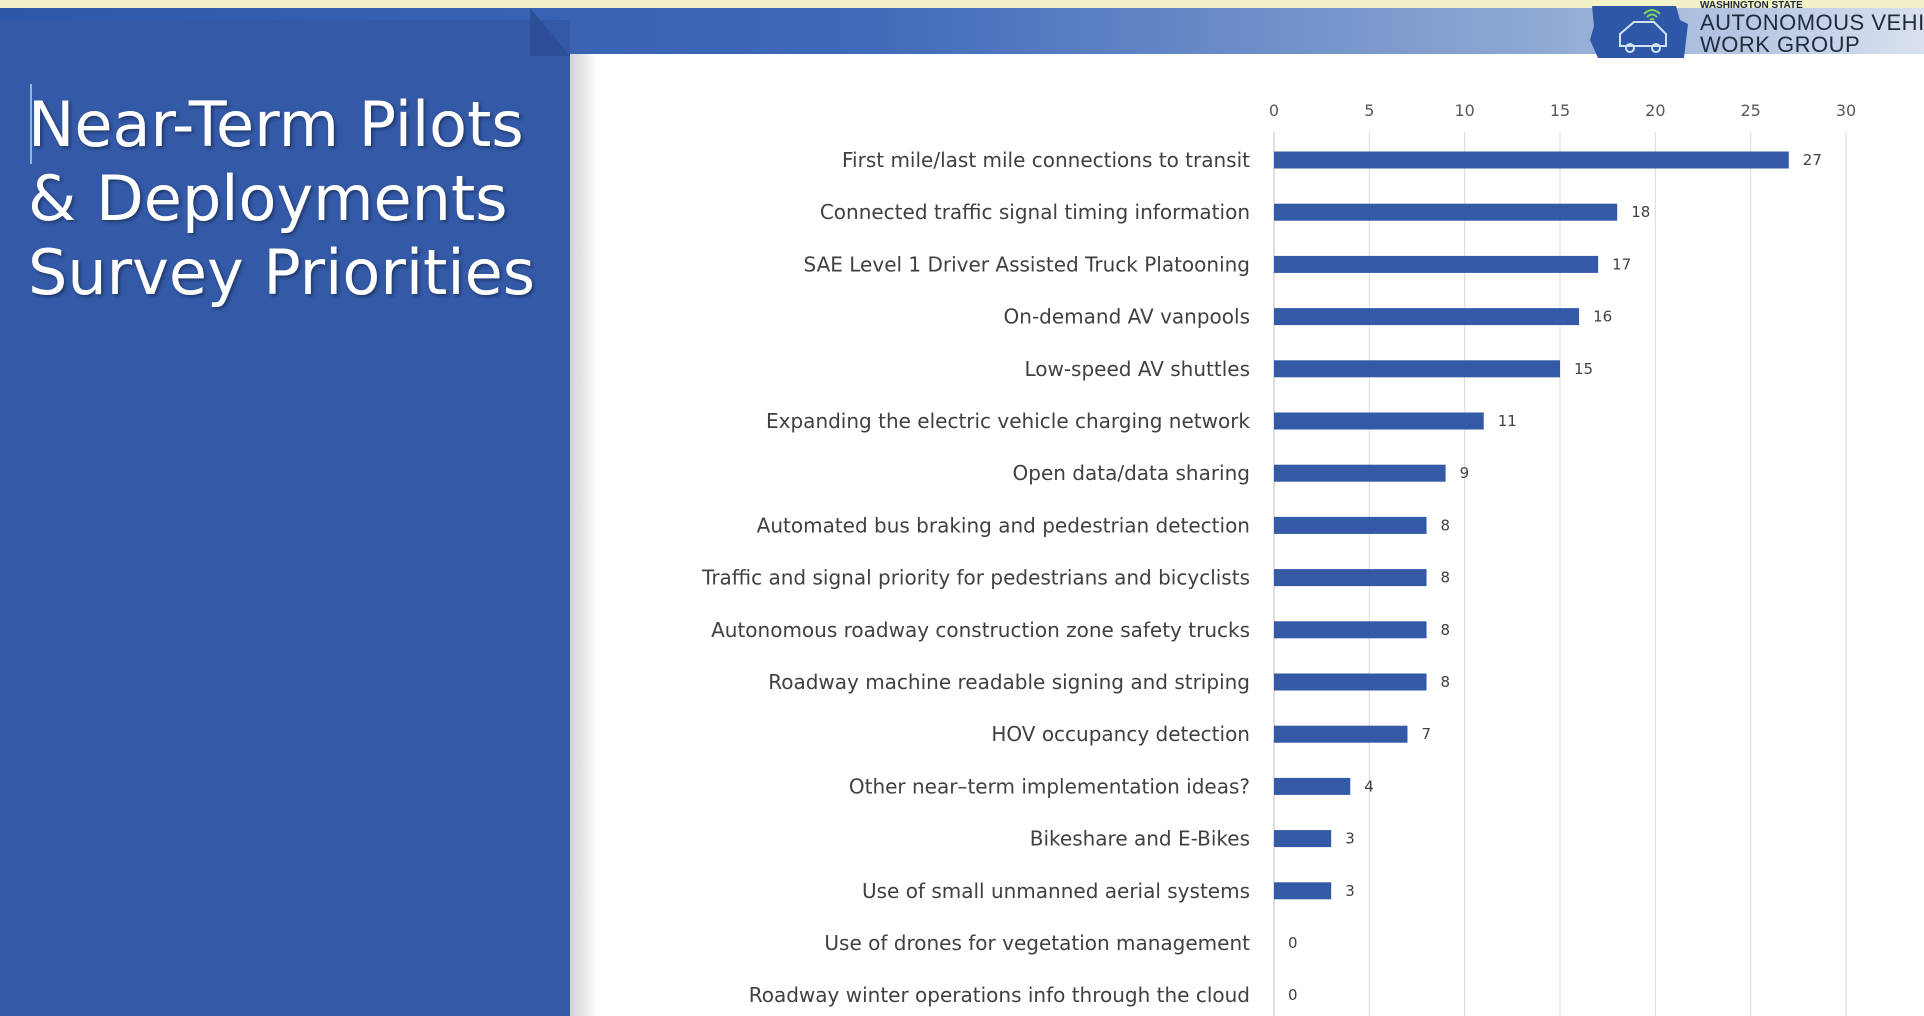 Image resolution: width=1924 pixels, height=1016 pixels. What do you see at coordinates (1583, 369) in the screenshot?
I see `data-label: 15` at bounding box center [1583, 369].